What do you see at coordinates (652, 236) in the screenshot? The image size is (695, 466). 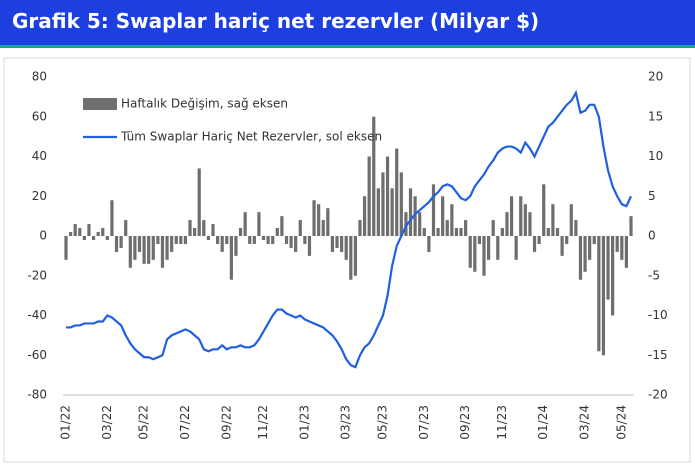 I see `y2-tick-label: 0` at bounding box center [652, 236].